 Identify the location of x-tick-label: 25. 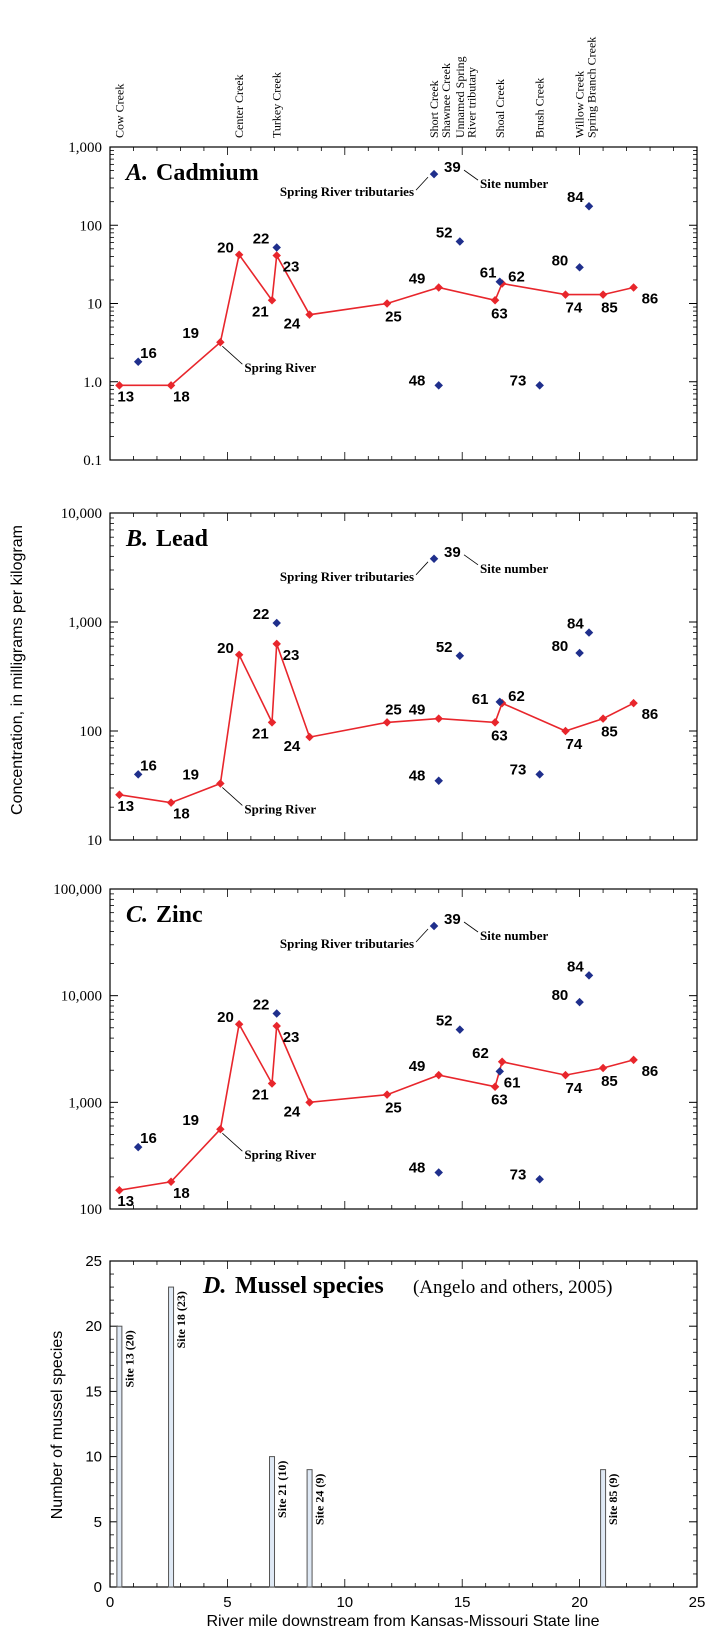
(697, 1602).